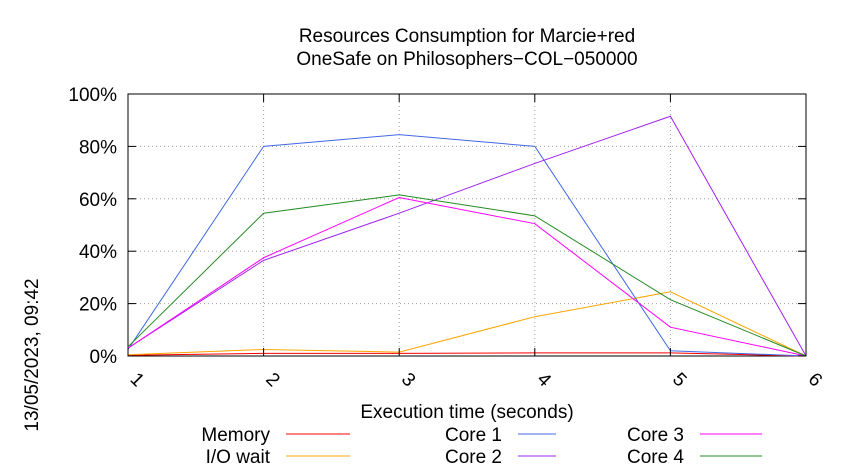  I want to click on y-tick-label: 100%, so click(92, 95).